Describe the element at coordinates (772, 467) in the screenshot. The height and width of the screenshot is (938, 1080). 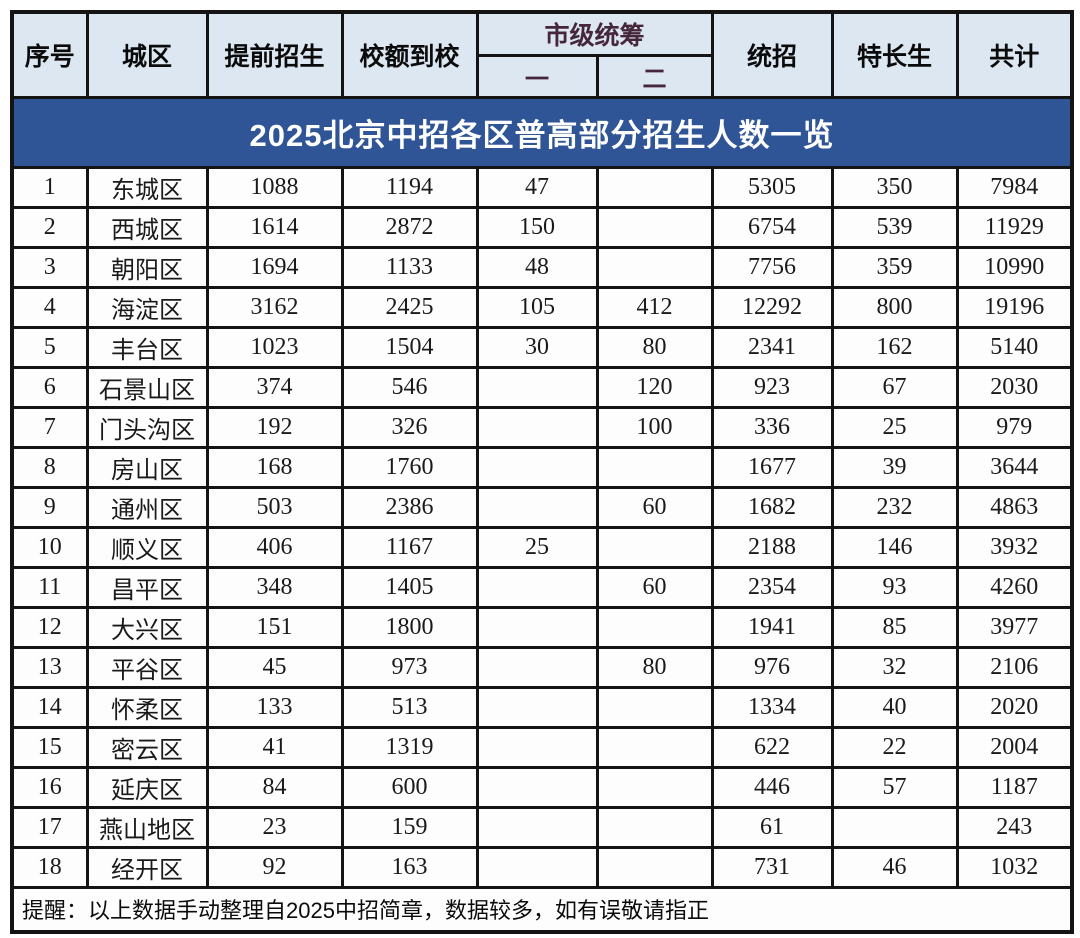
I see `cell-unified-admission: 1677` at that location.